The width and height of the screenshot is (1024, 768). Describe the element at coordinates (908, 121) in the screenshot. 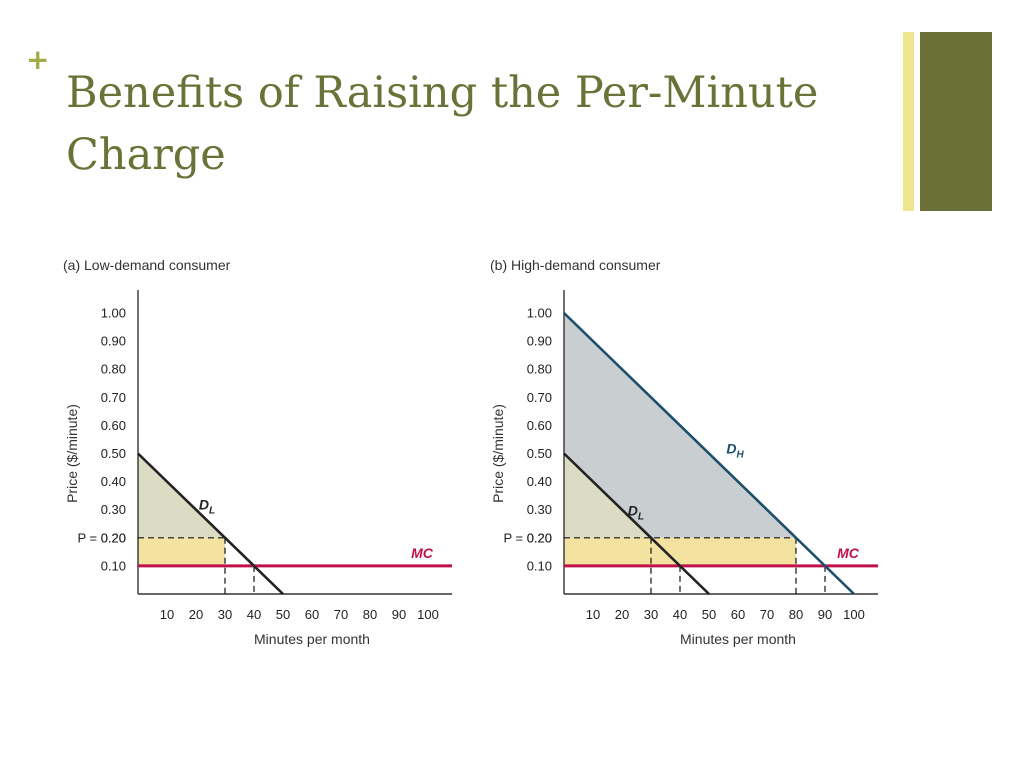

I see `accent-bar-light` at that location.